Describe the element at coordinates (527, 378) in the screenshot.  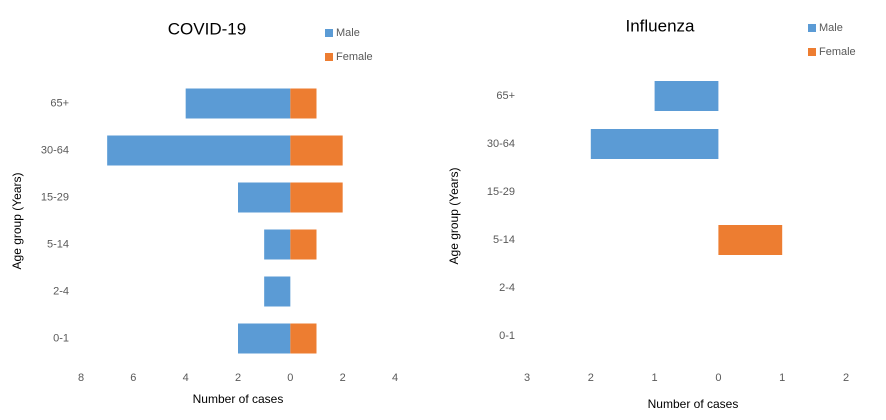
I see `x-tick-label: 3` at that location.